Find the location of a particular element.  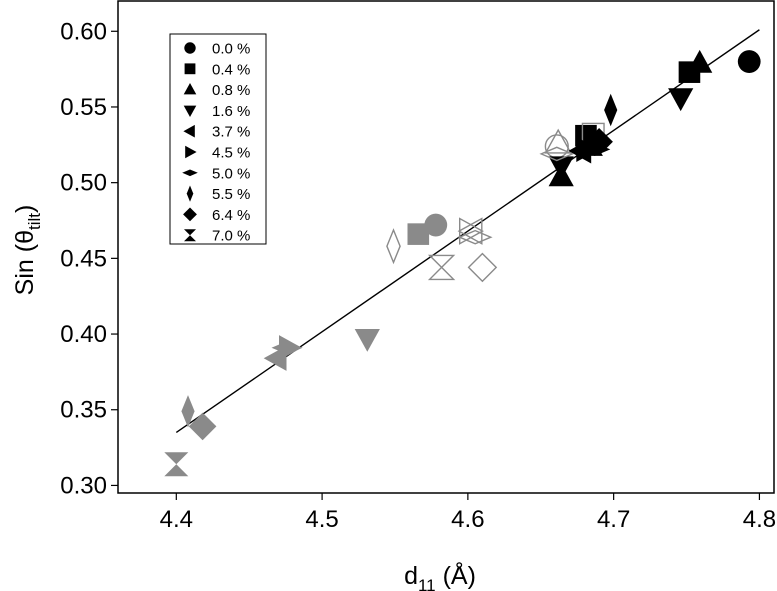

x-axis-title-main: d is located at coordinates (411, 576).